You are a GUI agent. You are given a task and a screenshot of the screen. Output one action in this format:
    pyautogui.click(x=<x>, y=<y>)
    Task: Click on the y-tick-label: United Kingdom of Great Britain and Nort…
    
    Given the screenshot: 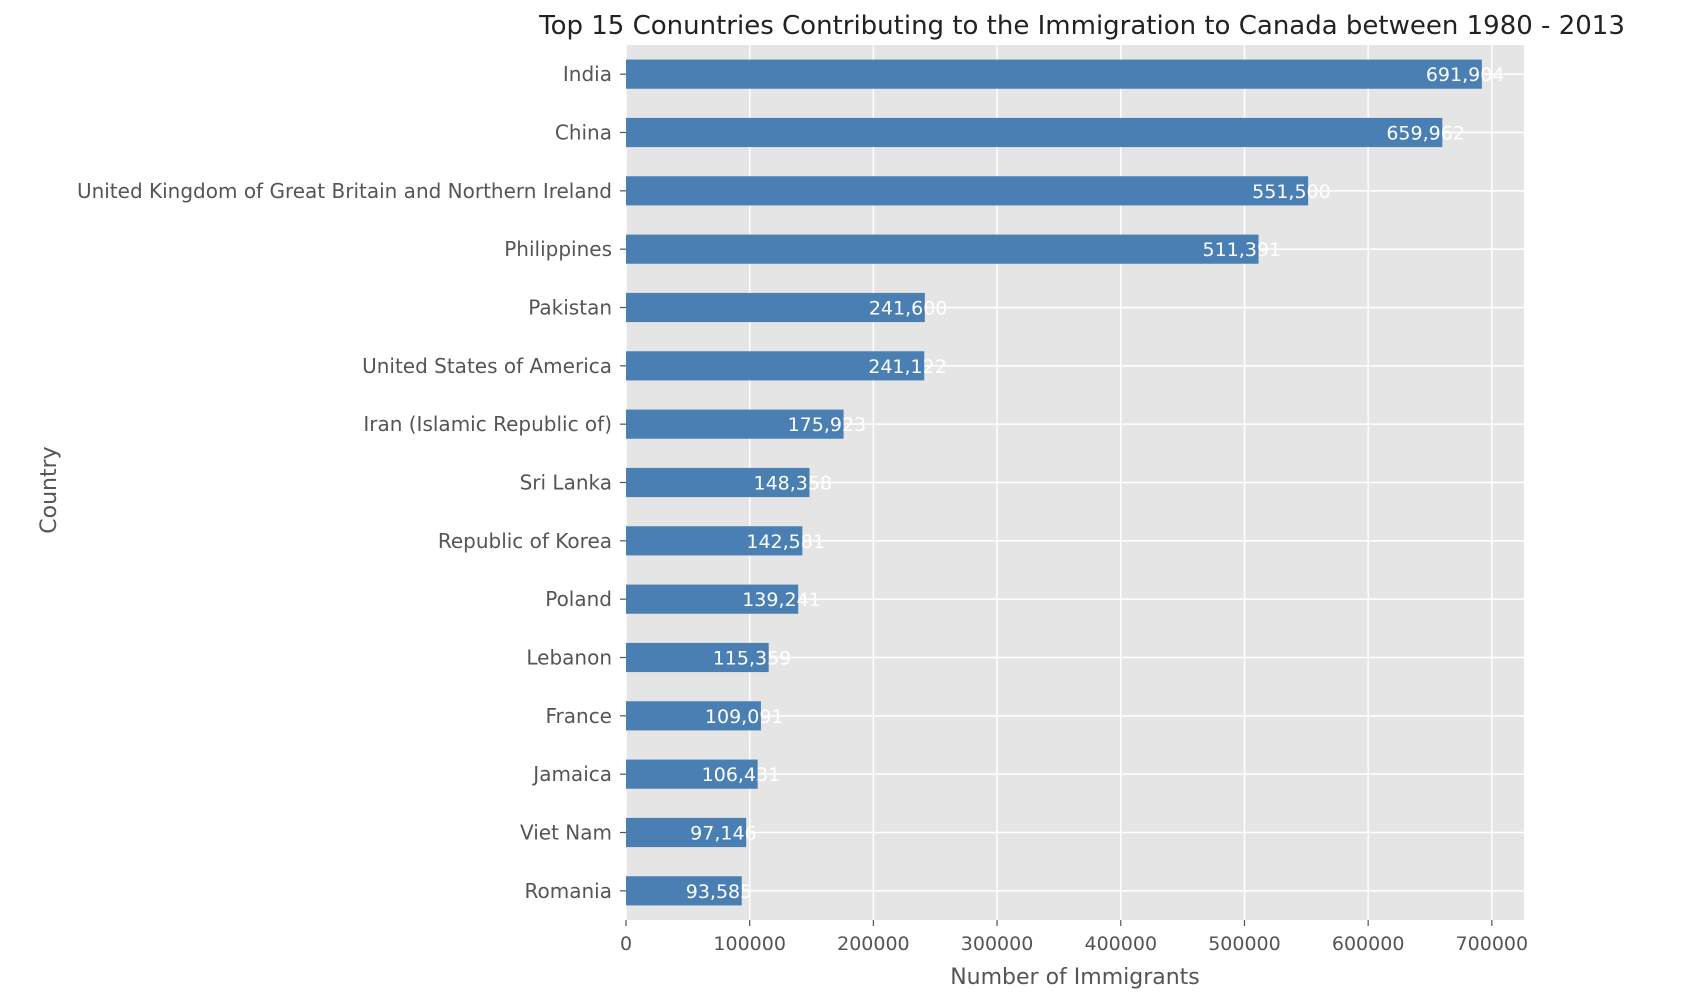 What is the action you would take?
    pyautogui.click(x=344, y=191)
    